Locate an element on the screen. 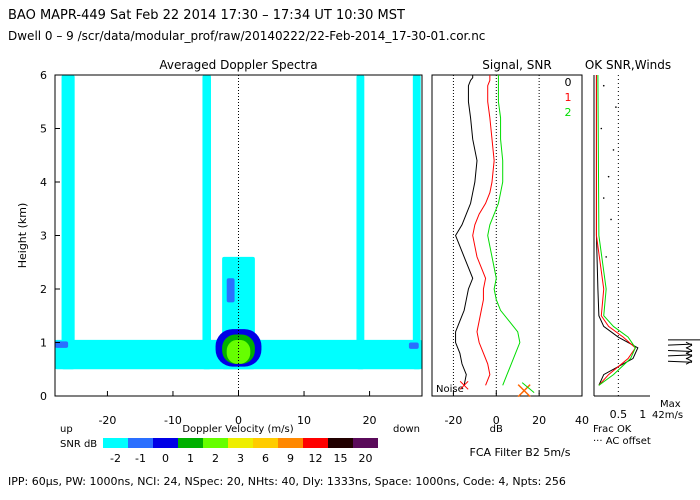 This screenshot has height=500, width=700. signal-x-tick-label: -20 is located at coordinates (453, 420).